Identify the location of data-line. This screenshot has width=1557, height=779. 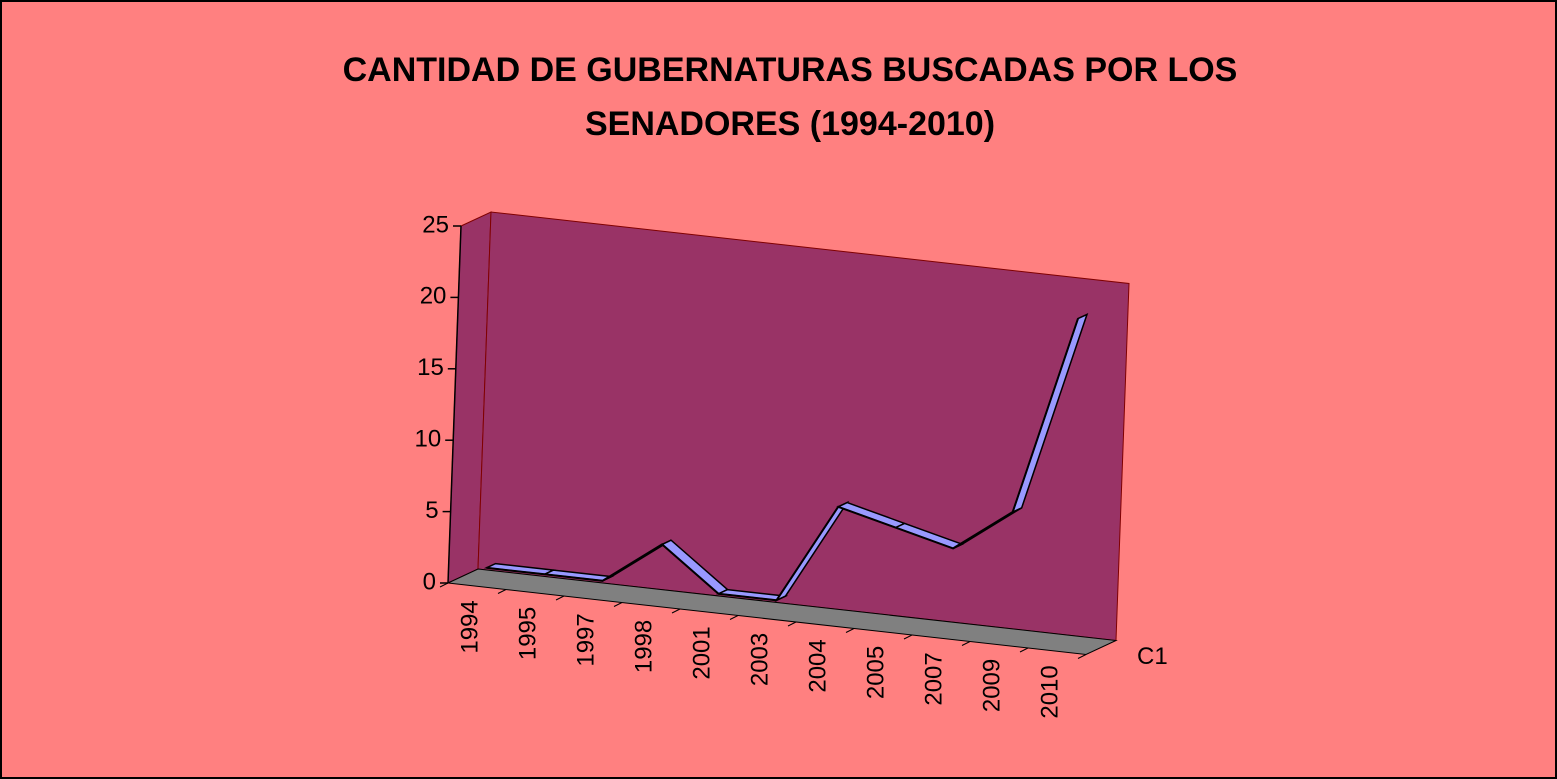
(782, 460).